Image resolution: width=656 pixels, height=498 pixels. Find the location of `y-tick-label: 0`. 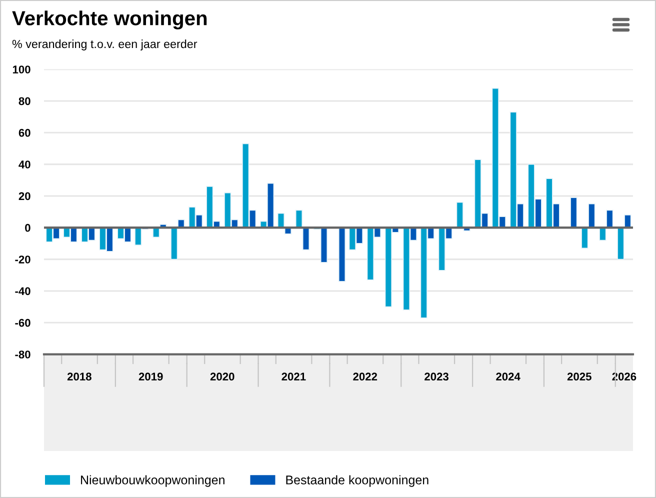

y-tick-label: 0 is located at coordinates (27, 228).